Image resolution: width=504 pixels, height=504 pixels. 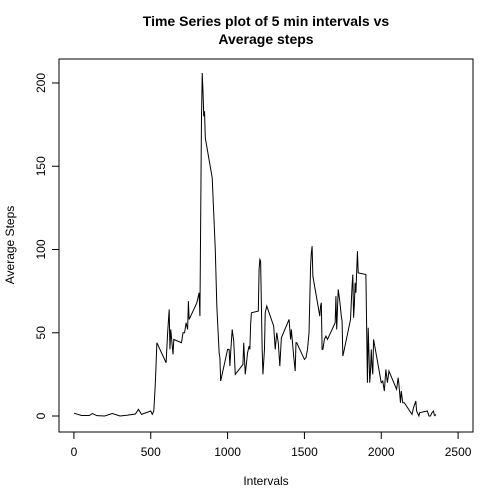 I want to click on chart-title: Time Series plot of 5 min intervals vs, so click(x=266, y=21).